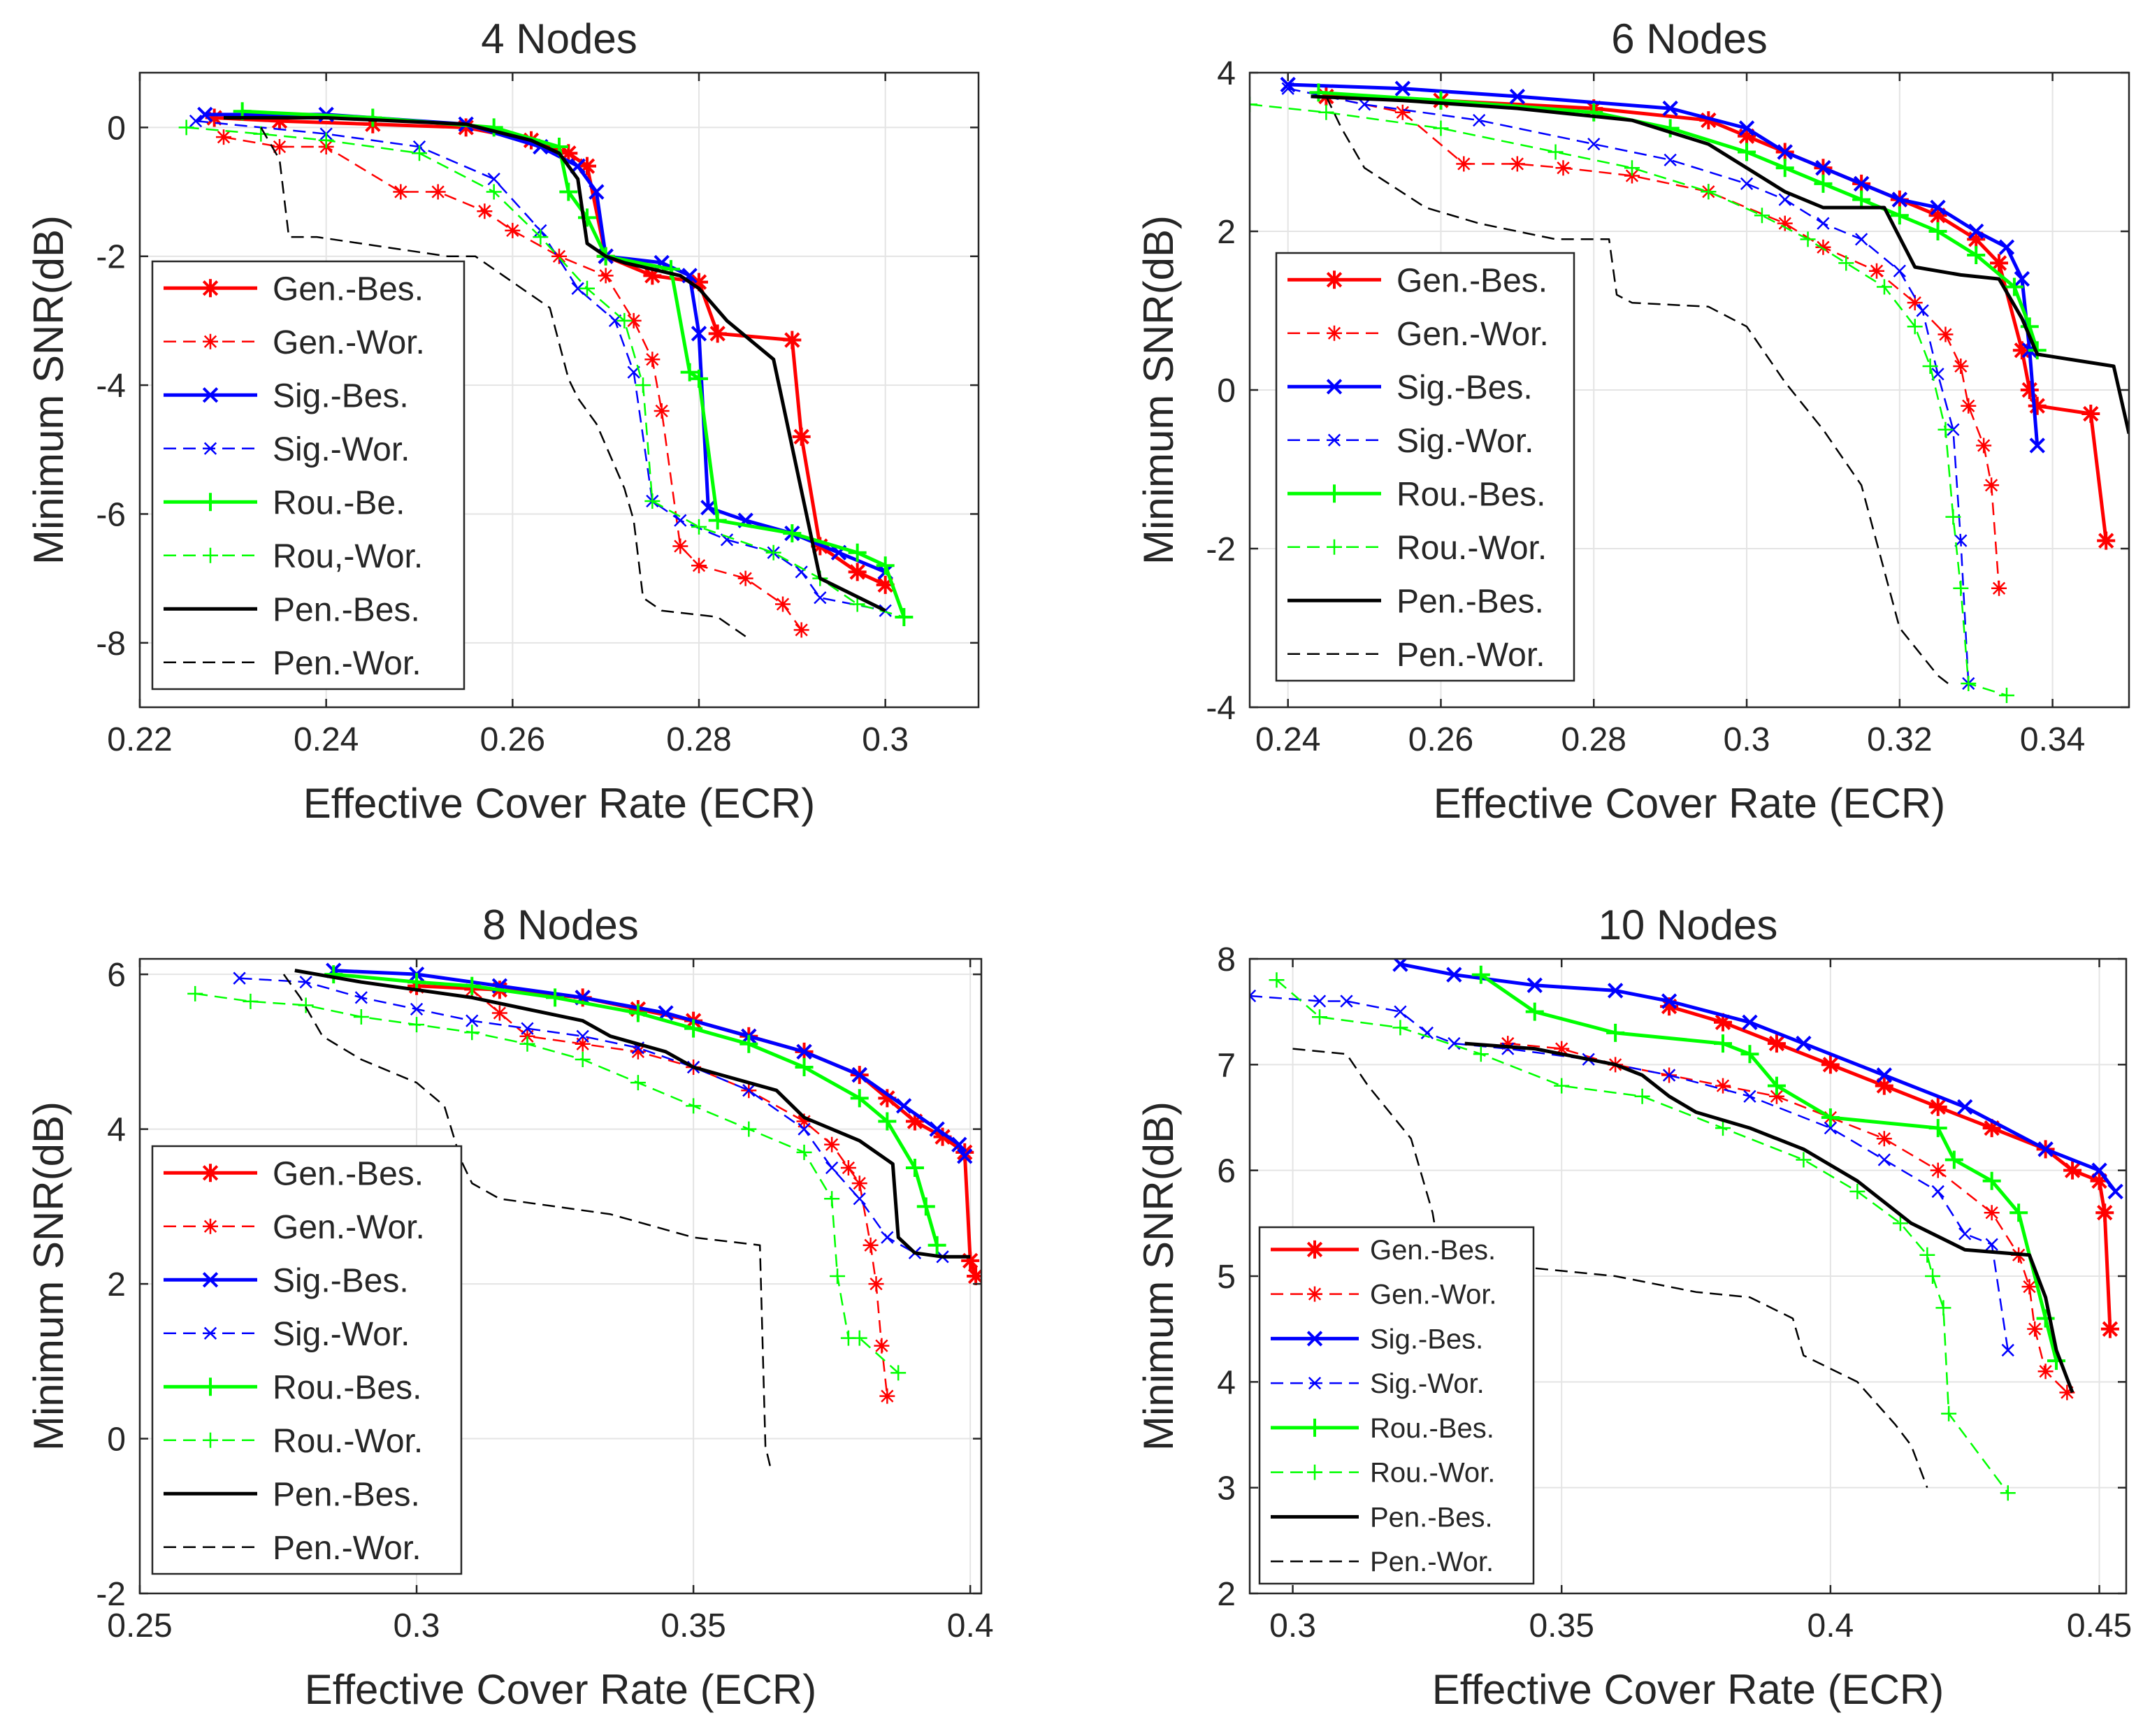 The width and height of the screenshot is (2136, 1736). Describe the element at coordinates (349, 342) in the screenshot. I see `legend-label: Gen.-Wor.` at that location.